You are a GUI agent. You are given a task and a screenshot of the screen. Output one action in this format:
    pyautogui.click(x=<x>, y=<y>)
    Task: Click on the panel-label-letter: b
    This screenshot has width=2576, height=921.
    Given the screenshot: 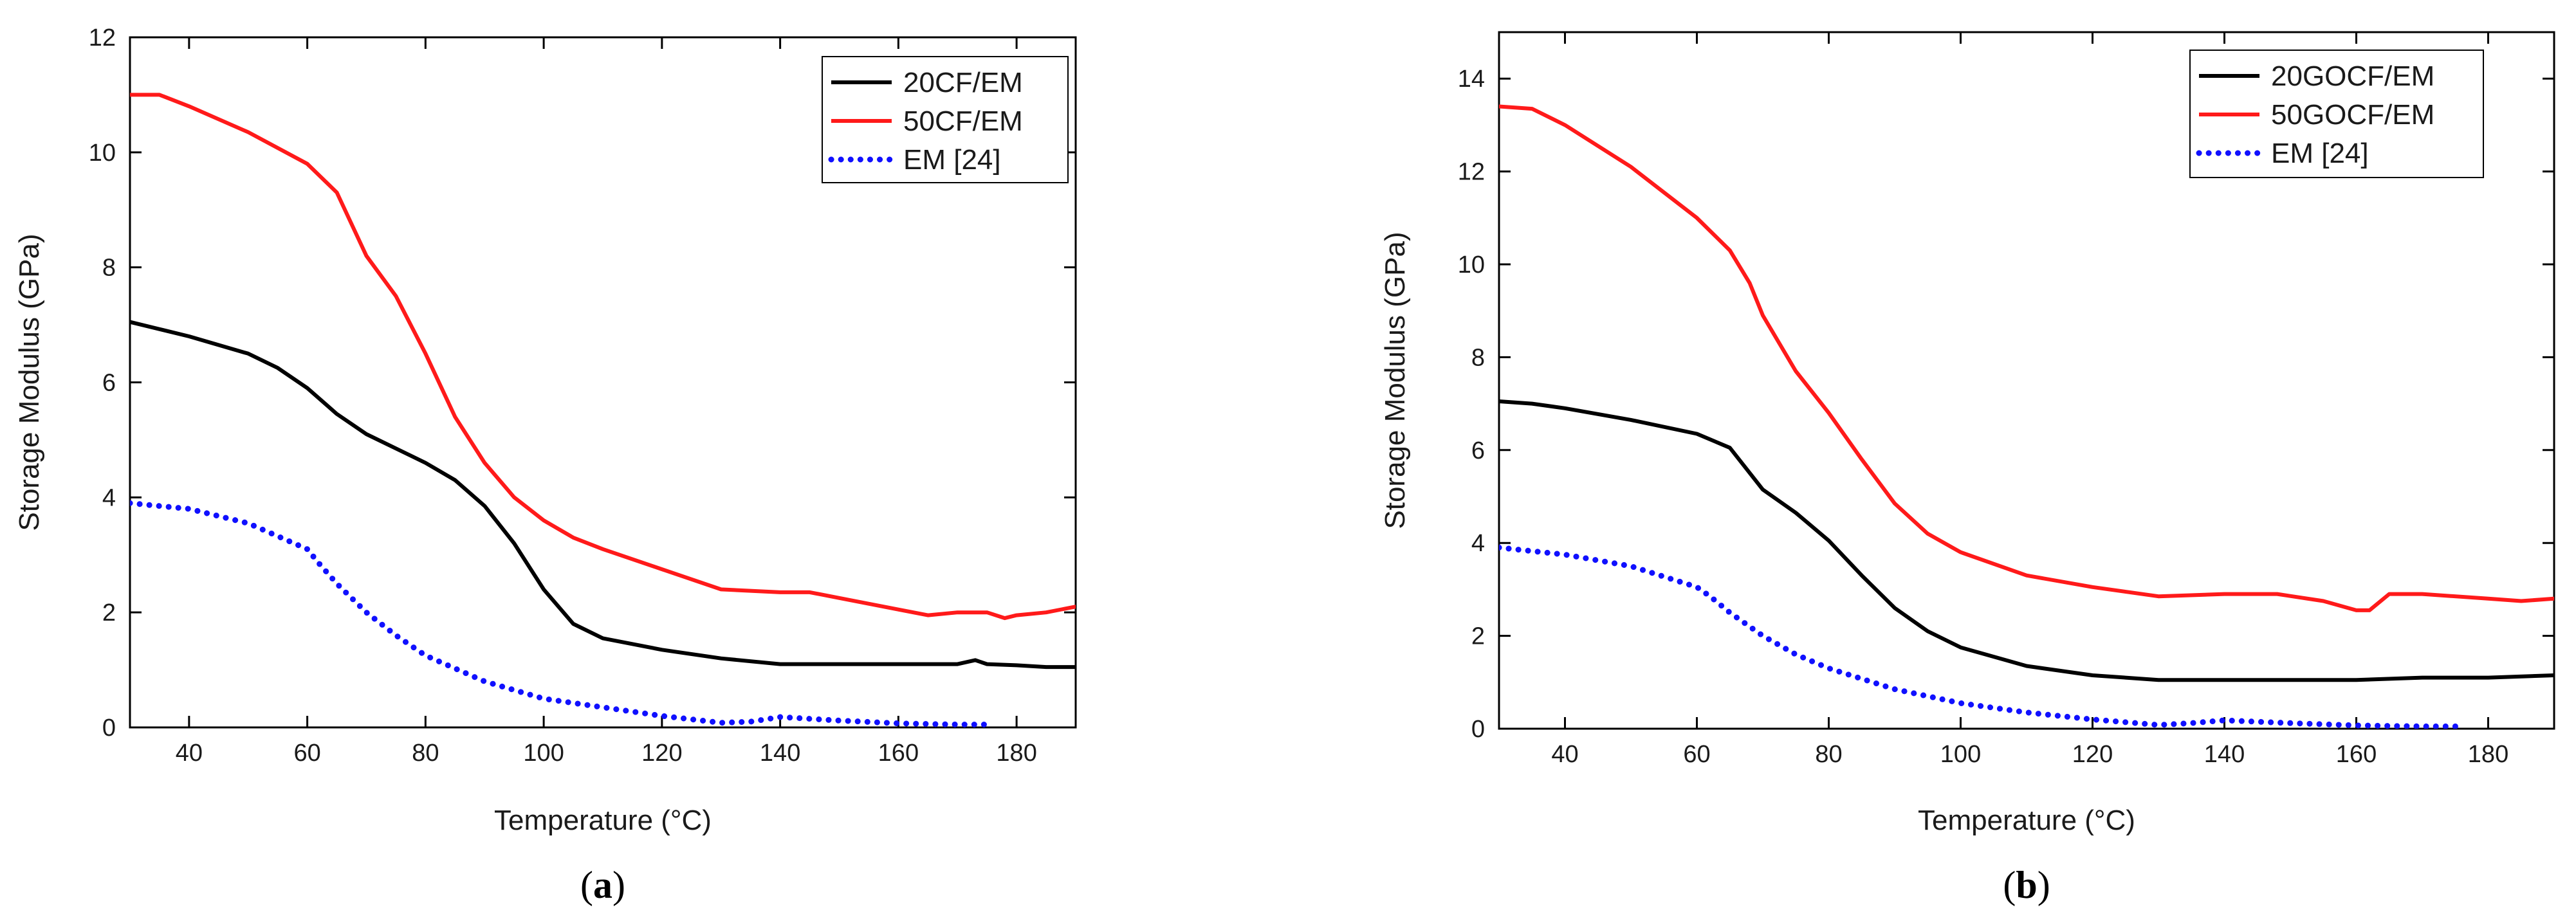 What is the action you would take?
    pyautogui.click(x=2026, y=885)
    